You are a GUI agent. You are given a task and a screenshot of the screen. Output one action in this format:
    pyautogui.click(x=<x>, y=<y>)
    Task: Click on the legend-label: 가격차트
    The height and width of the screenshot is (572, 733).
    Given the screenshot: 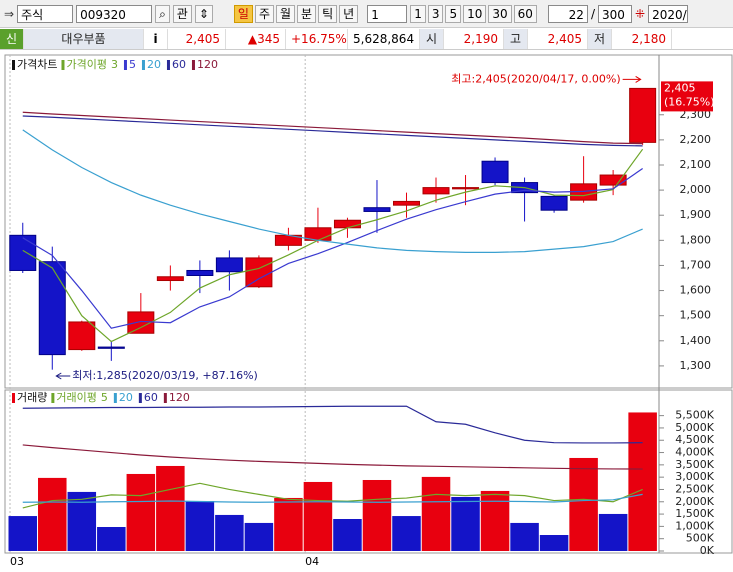 What is the action you would take?
    pyautogui.click(x=37, y=64)
    